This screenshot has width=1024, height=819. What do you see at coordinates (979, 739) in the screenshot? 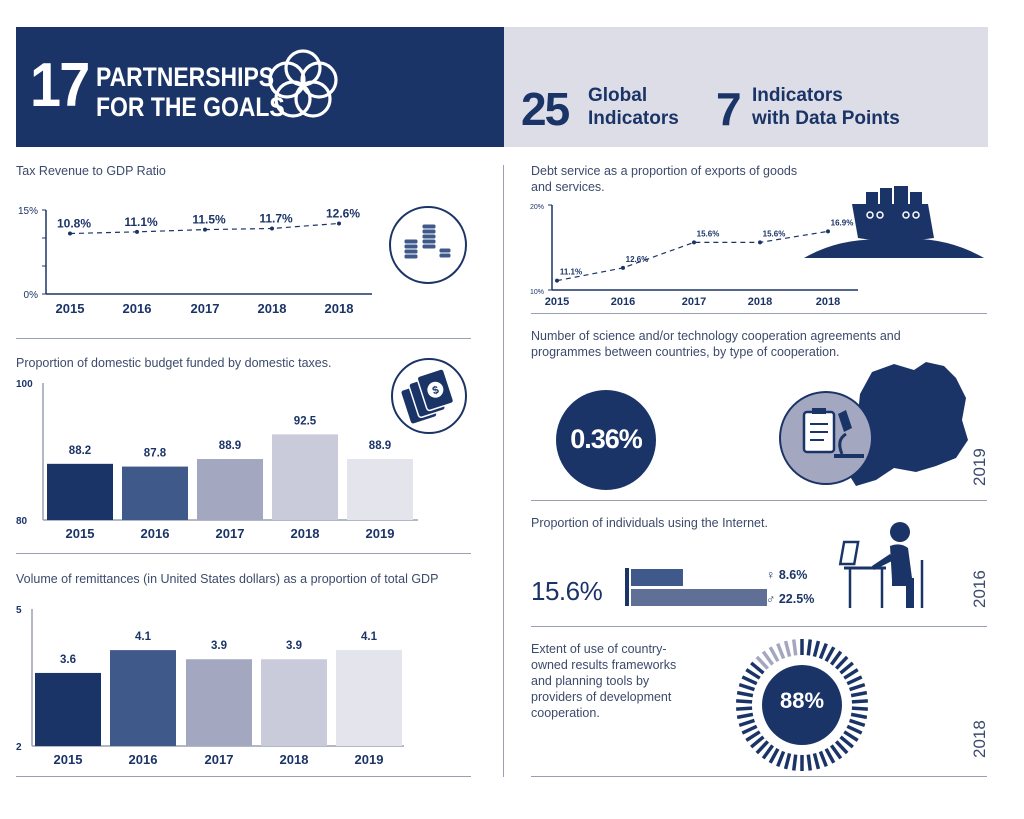
I see `frameworks-year: 2018` at bounding box center [979, 739].